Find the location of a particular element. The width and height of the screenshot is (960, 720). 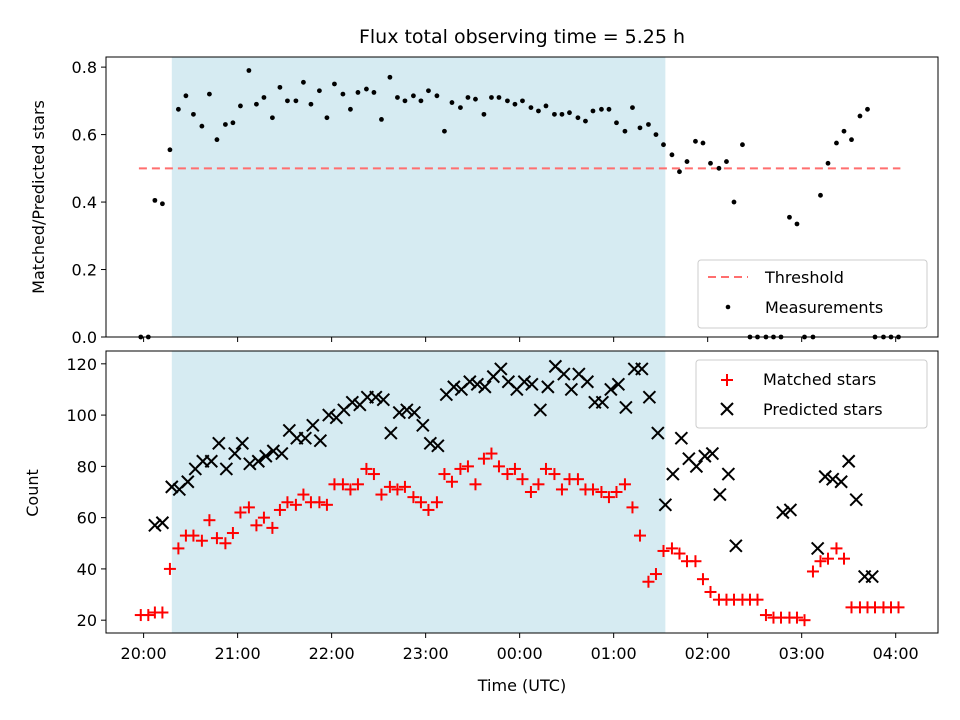

ratio-y-tick-label: 0.4 is located at coordinates (84, 202).